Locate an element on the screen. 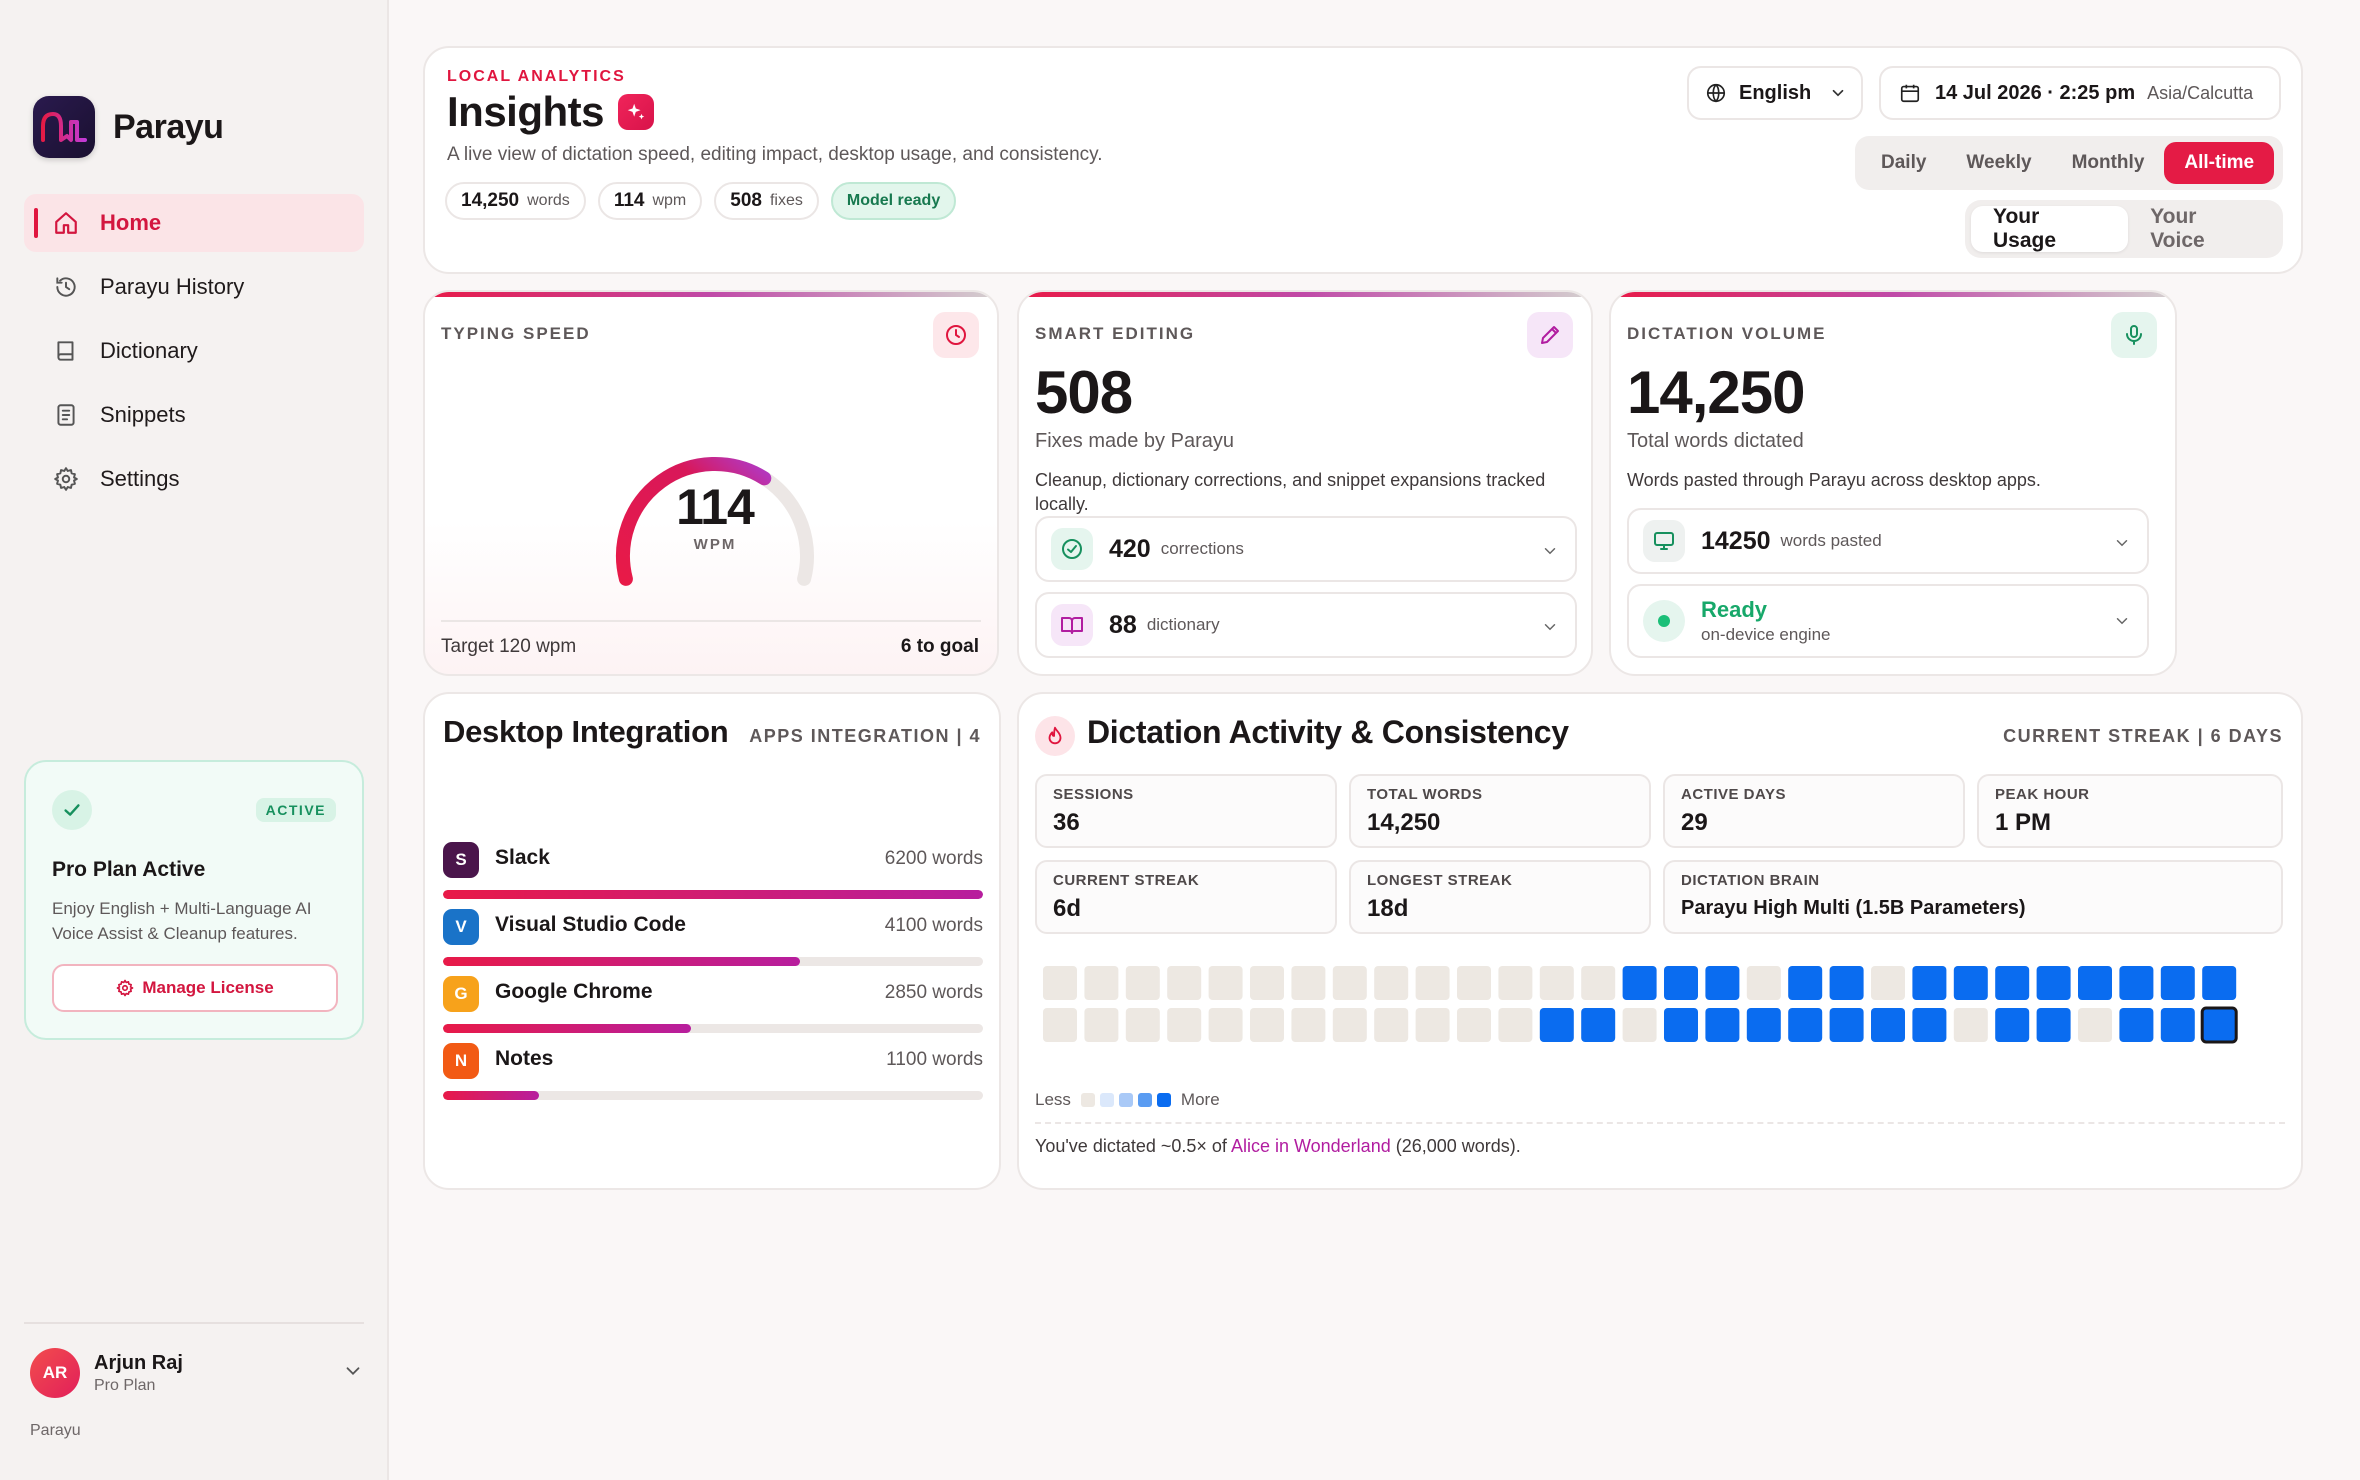  corrections-row: 420 corrections is located at coordinates (1306, 549).